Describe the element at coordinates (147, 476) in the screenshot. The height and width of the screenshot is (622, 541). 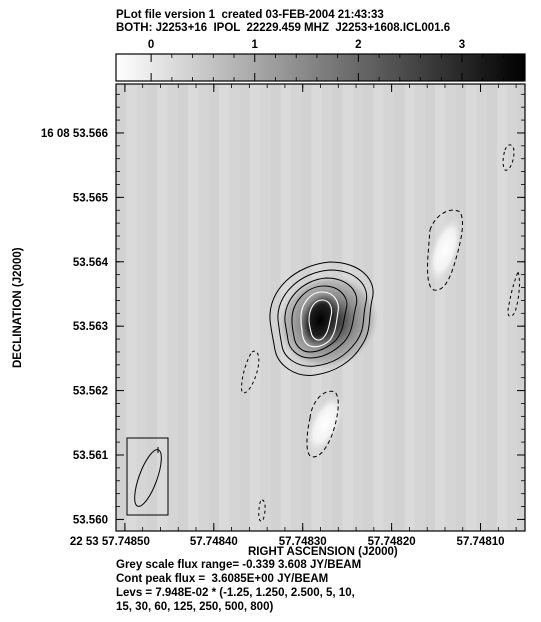
I see `beam-inset` at that location.